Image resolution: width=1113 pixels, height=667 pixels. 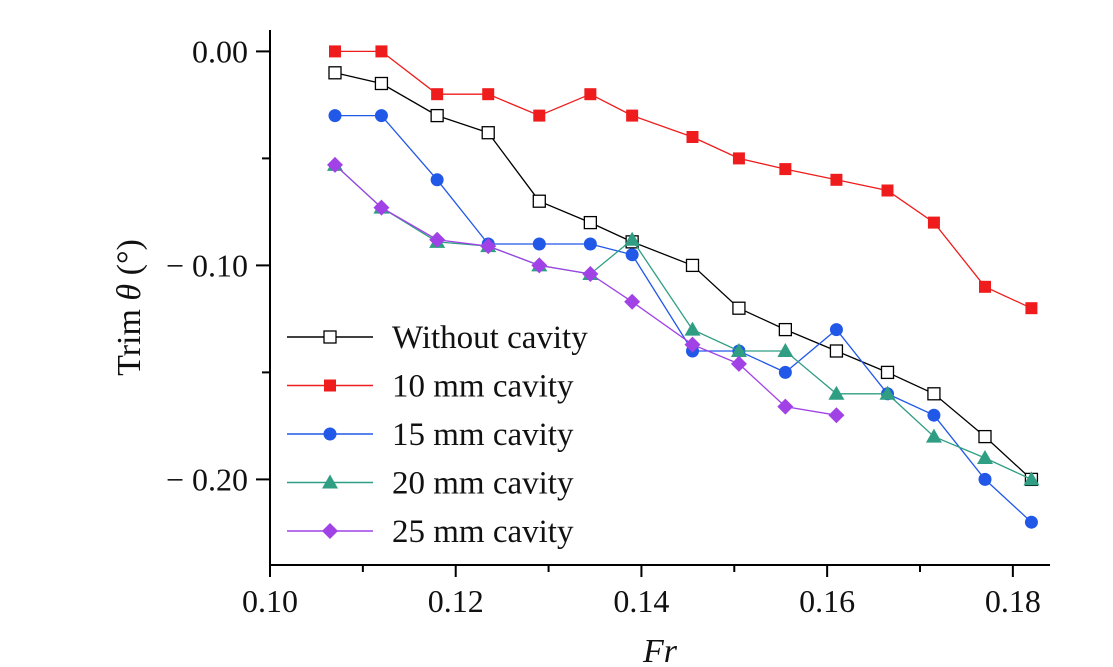 I want to click on y-tick-label: − 0.20, so click(x=207, y=479).